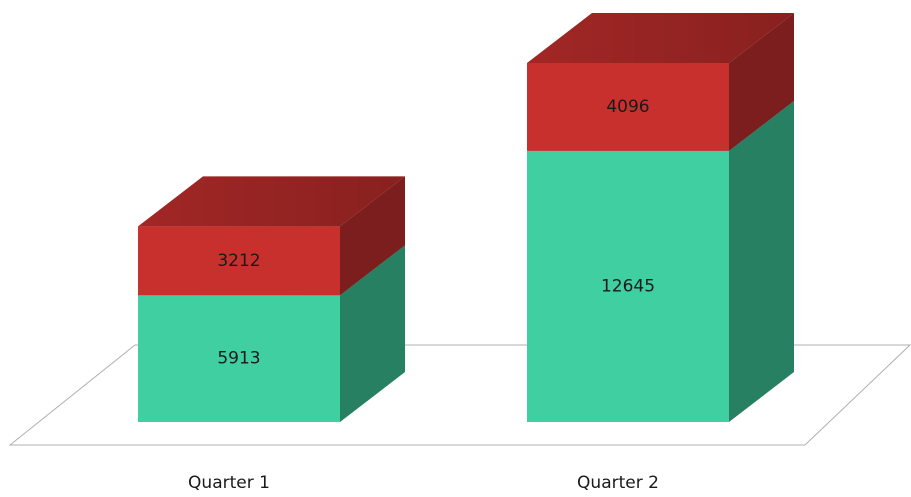 Image resolution: width=911 pixels, height=497 pixels. Describe the element at coordinates (229, 483) in the screenshot. I see `x-tick-label: Quarter 1` at that location.